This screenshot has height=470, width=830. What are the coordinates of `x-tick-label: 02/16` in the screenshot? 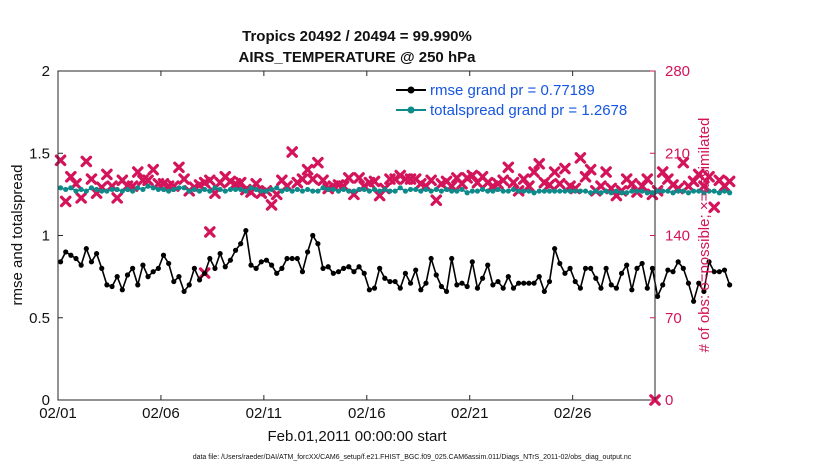 It's located at (367, 413).